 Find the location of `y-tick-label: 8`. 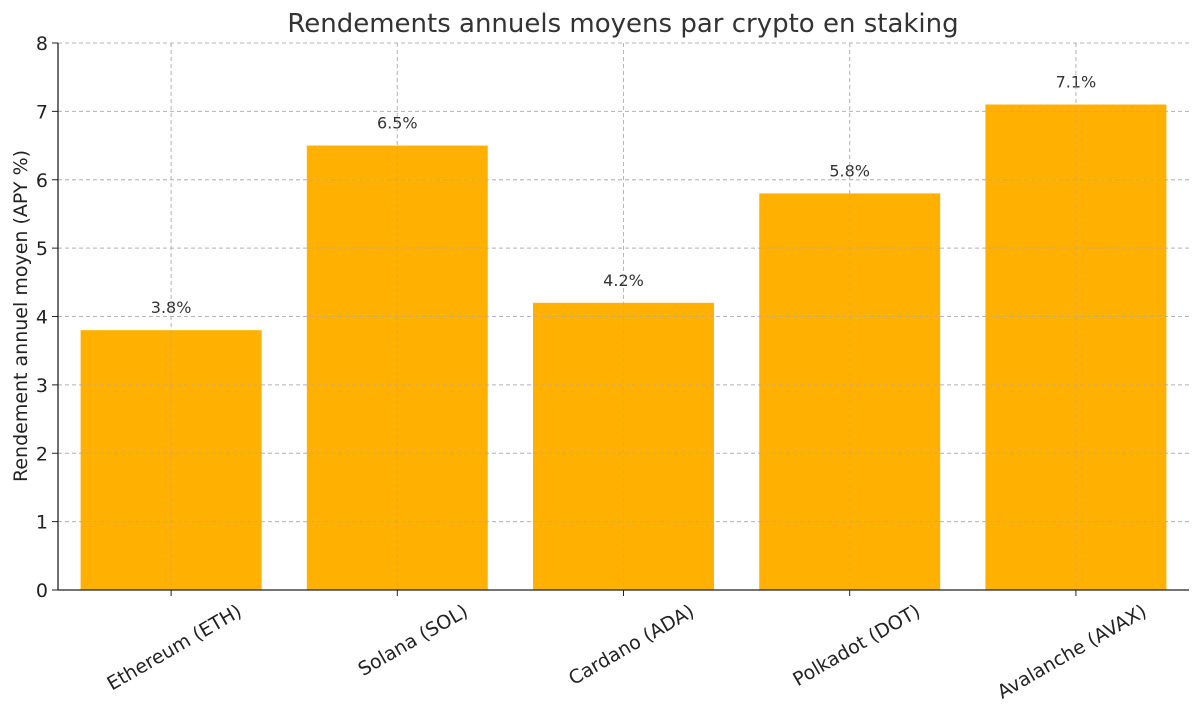

y-tick-label: 8 is located at coordinates (42, 44).